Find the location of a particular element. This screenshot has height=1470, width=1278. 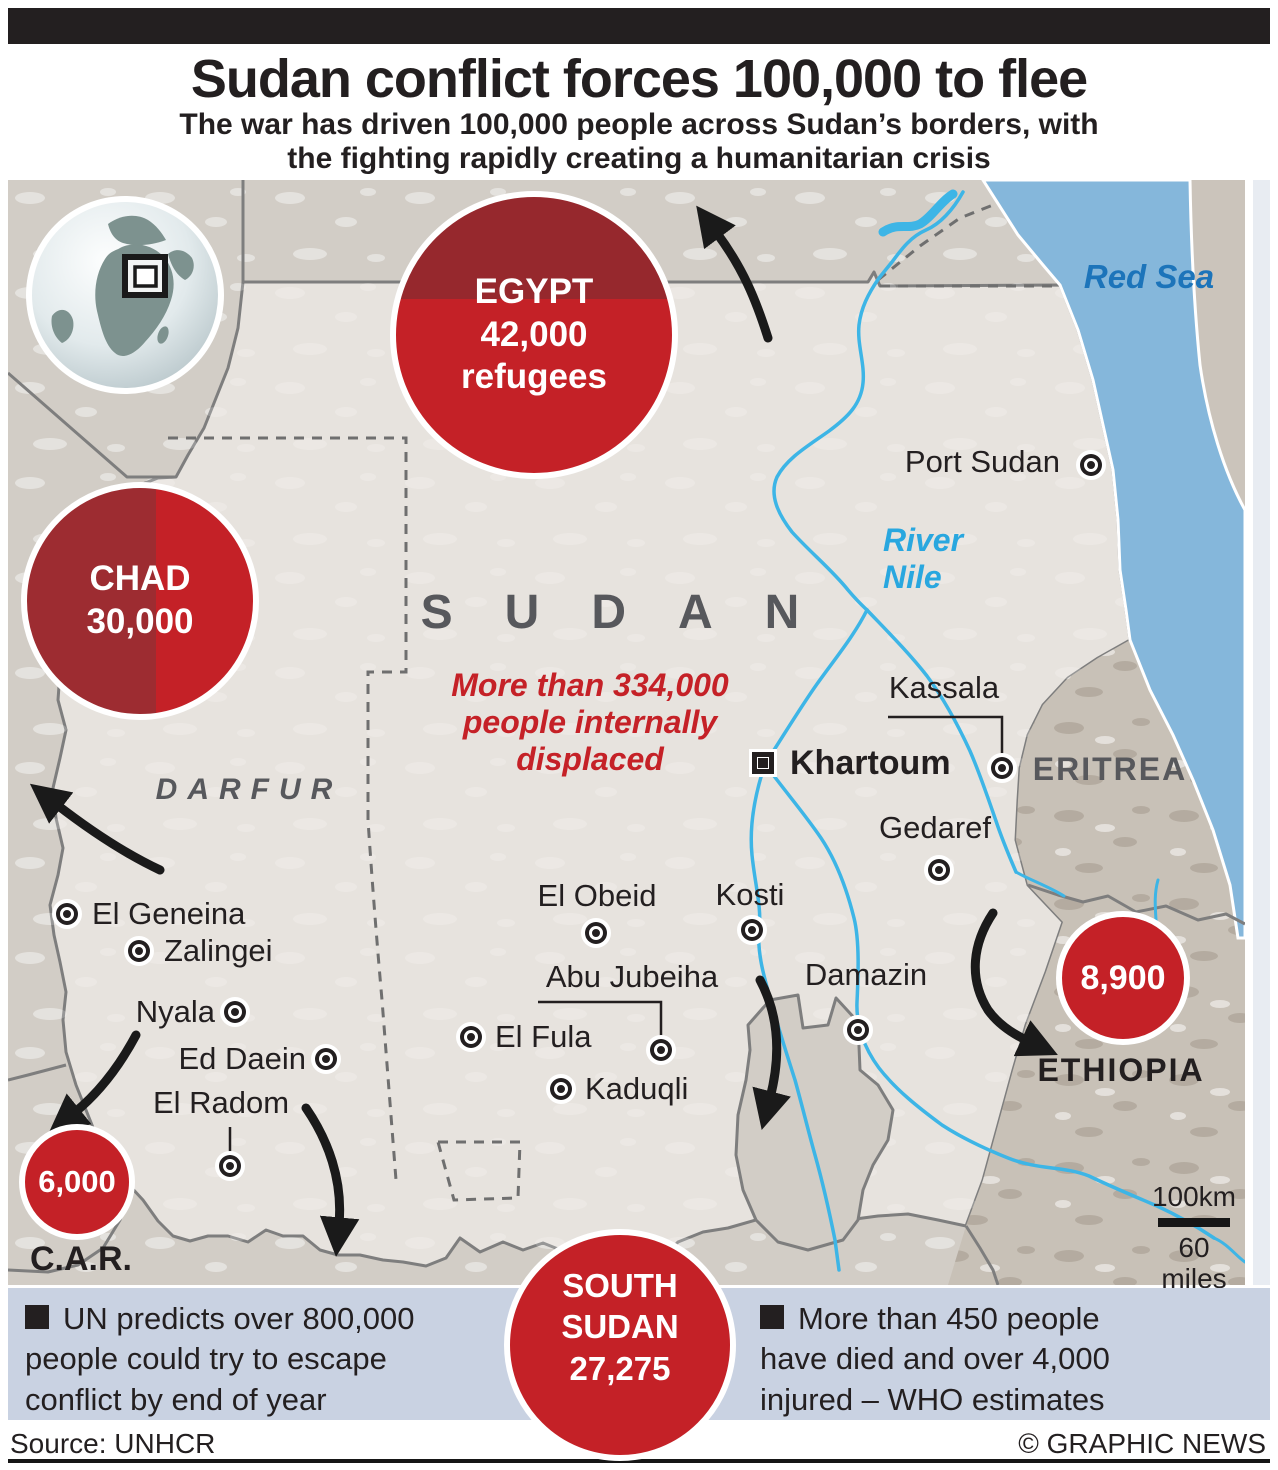

sudan-country-label: SUDAN is located at coordinates (636, 612).